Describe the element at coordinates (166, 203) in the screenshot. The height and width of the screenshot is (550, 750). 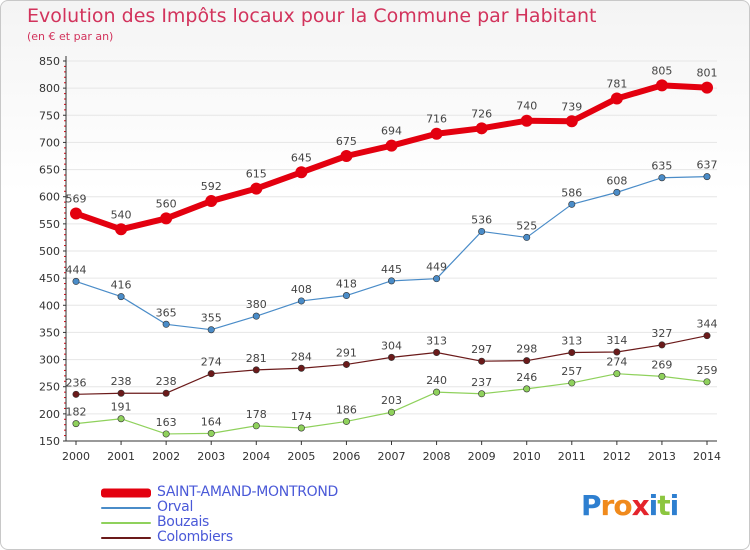
I see `data-label: 560` at that location.